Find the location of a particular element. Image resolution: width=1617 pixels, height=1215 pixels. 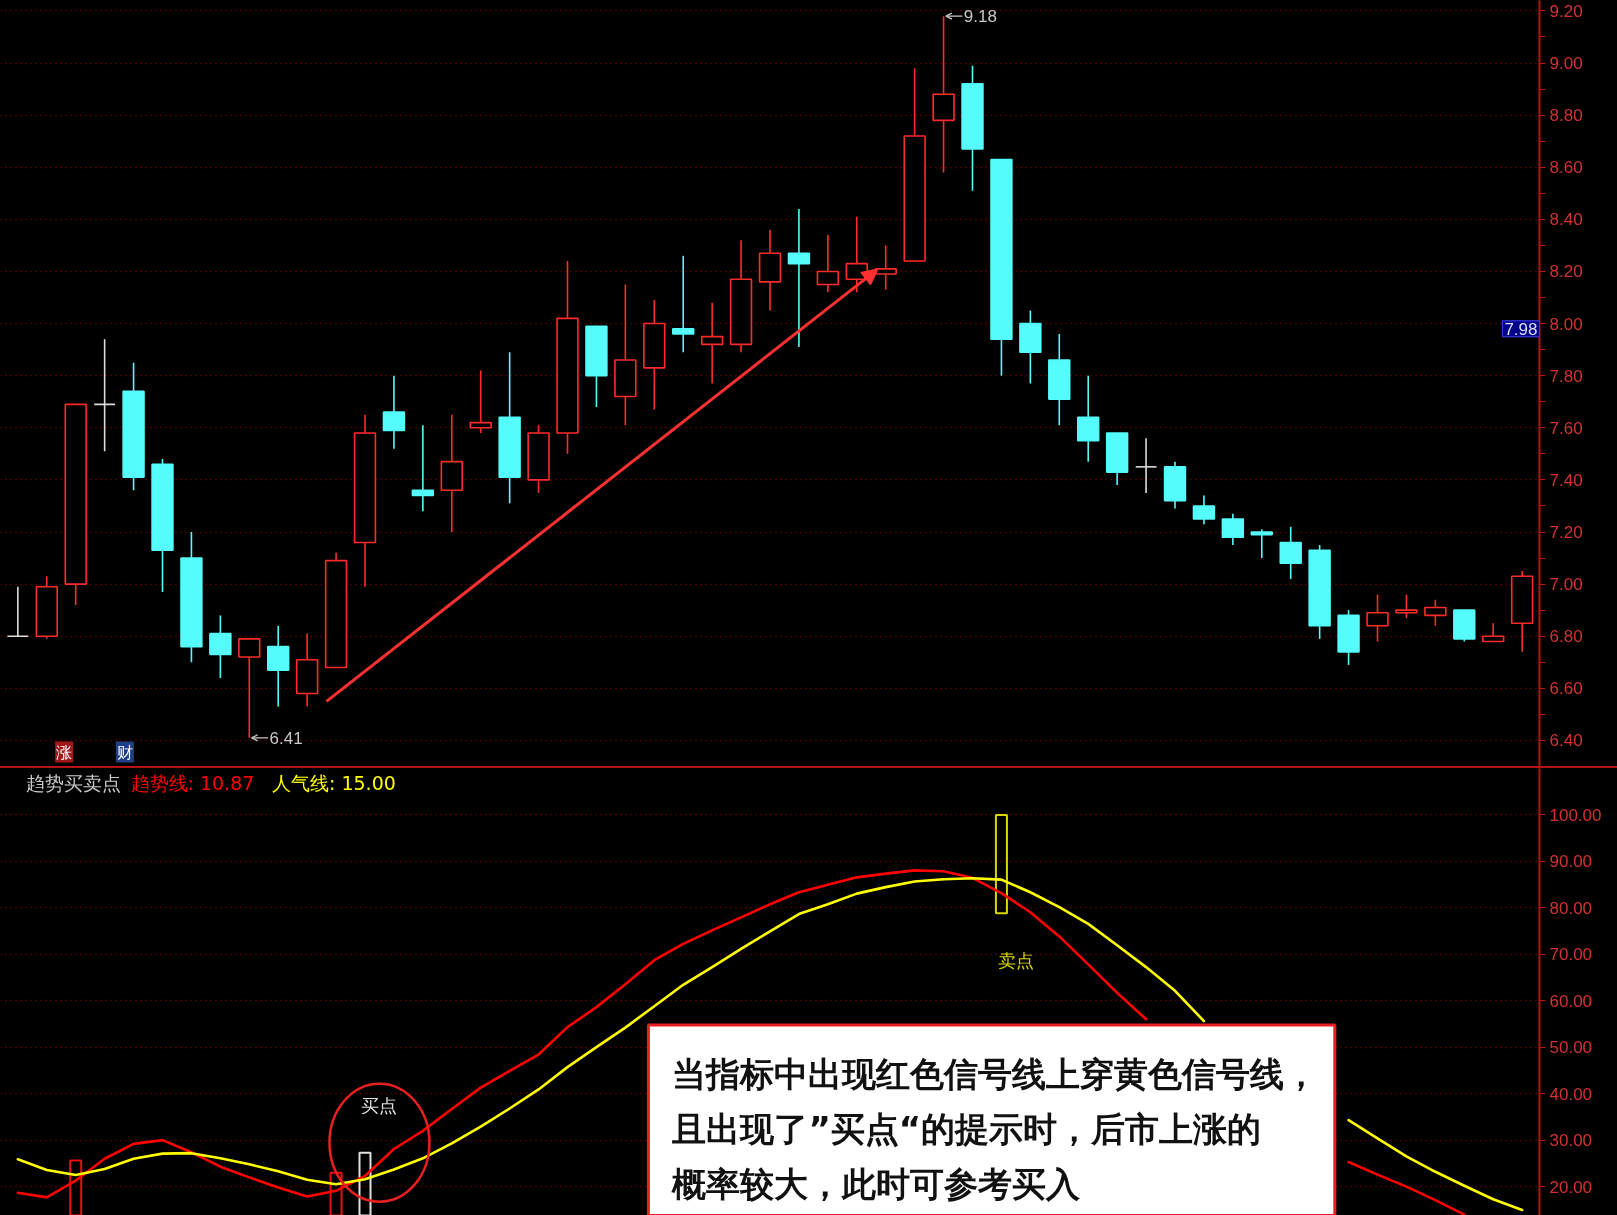

y-tick-label: 7.60 is located at coordinates (1566, 428).